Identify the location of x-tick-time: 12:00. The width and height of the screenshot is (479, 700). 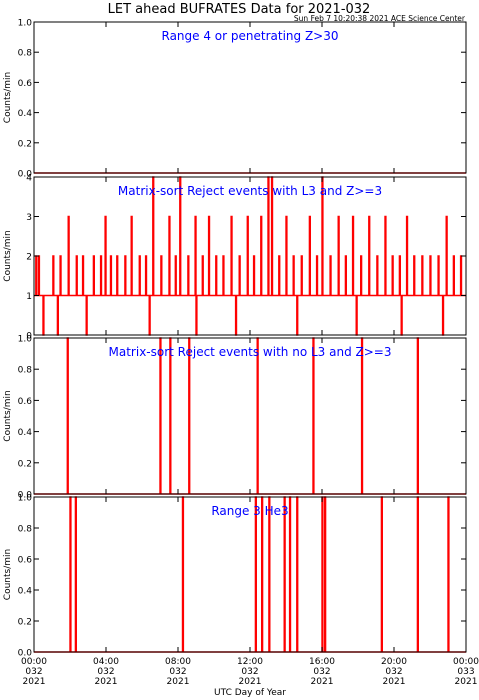
(250, 662).